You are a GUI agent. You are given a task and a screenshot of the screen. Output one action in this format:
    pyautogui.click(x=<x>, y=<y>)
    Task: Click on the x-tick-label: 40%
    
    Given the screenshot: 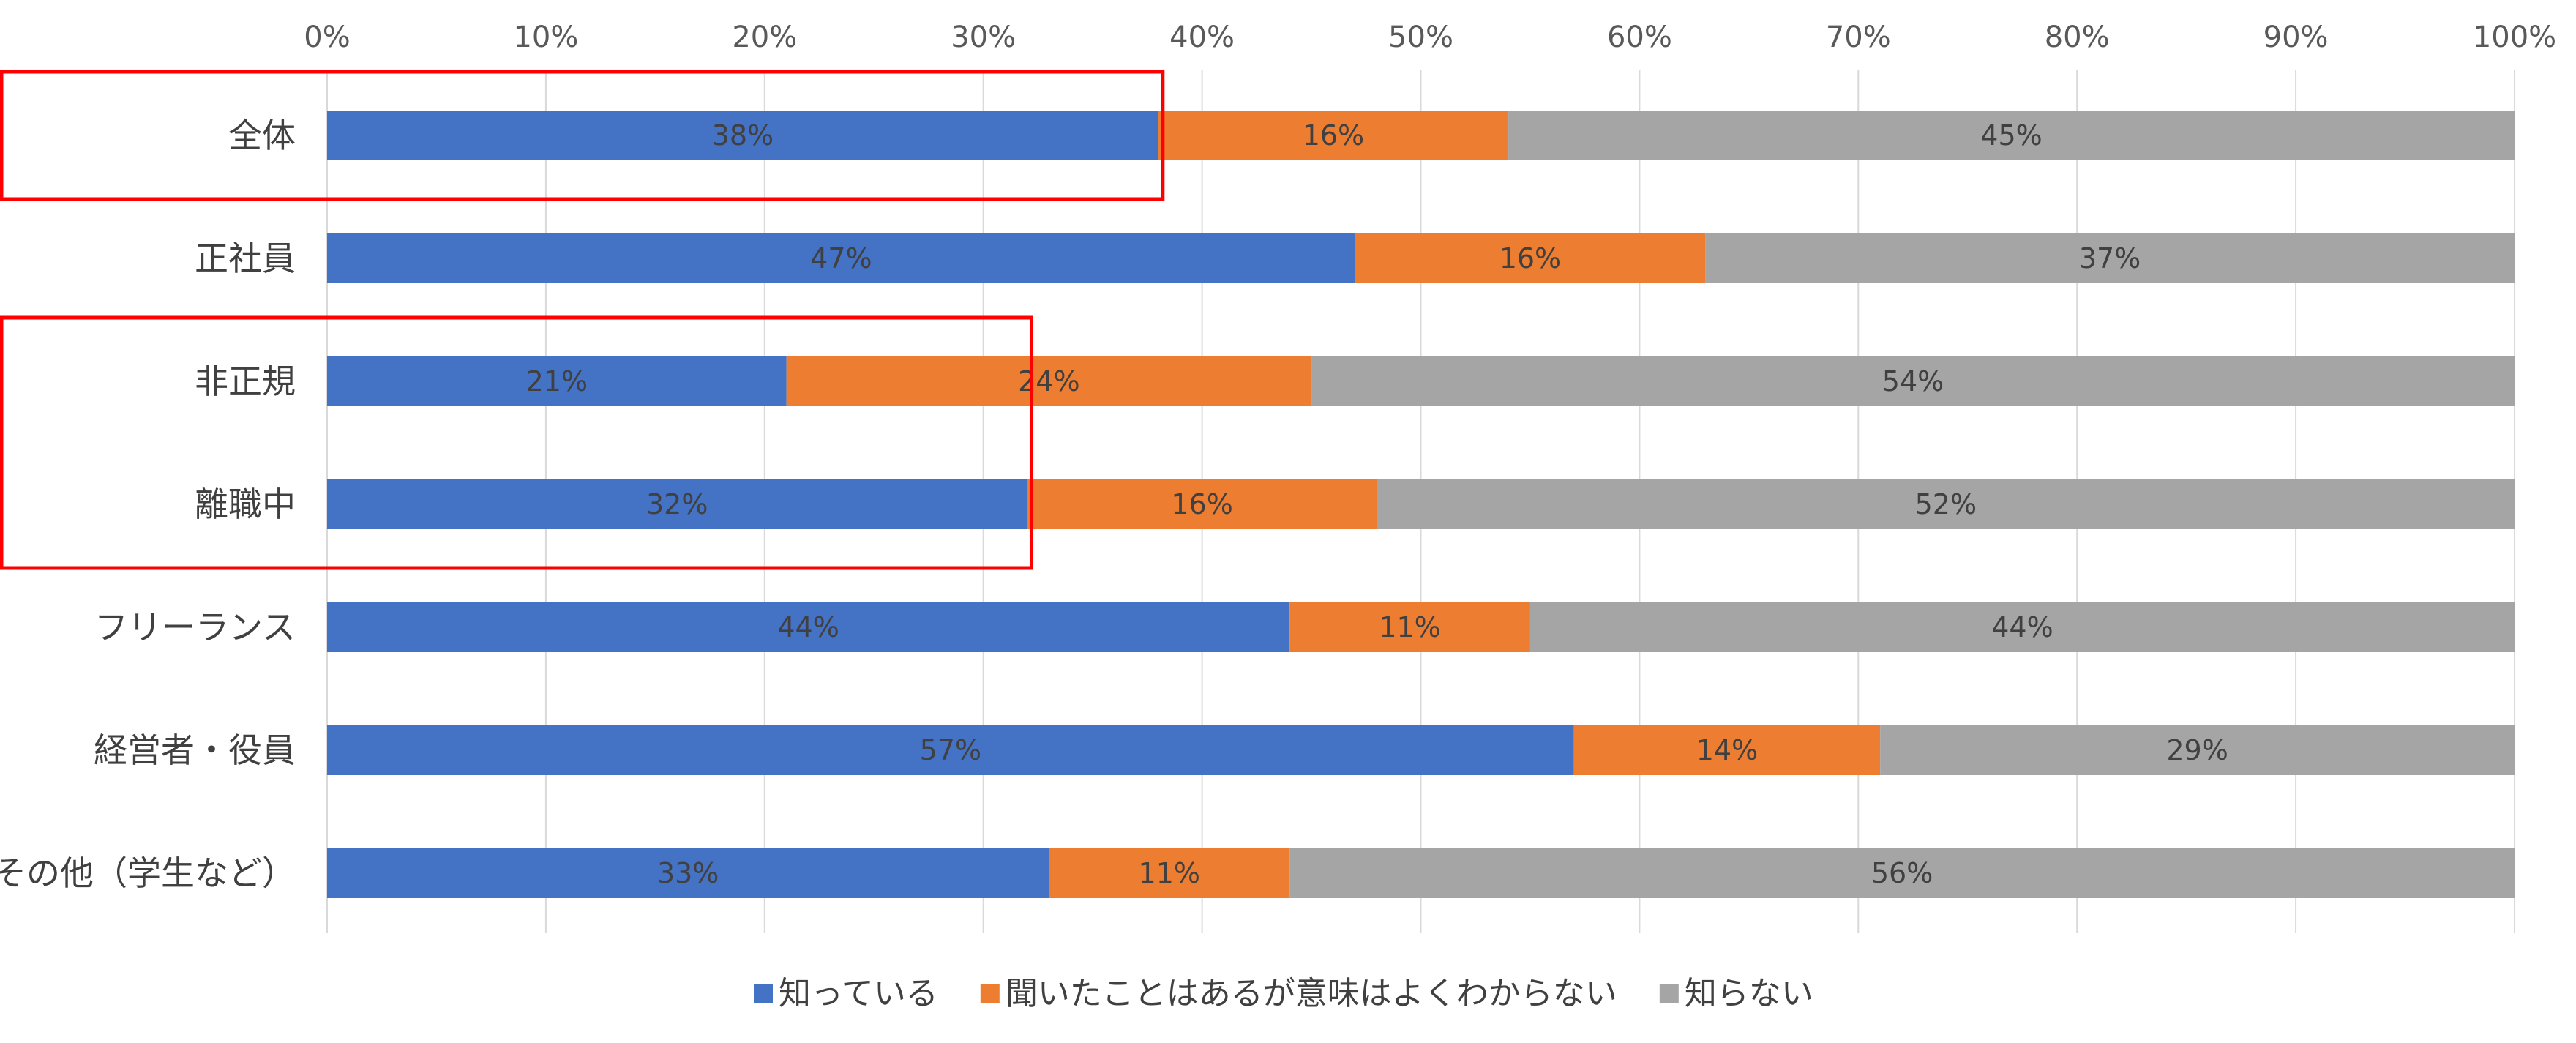 What is the action you would take?
    pyautogui.click(x=1202, y=37)
    